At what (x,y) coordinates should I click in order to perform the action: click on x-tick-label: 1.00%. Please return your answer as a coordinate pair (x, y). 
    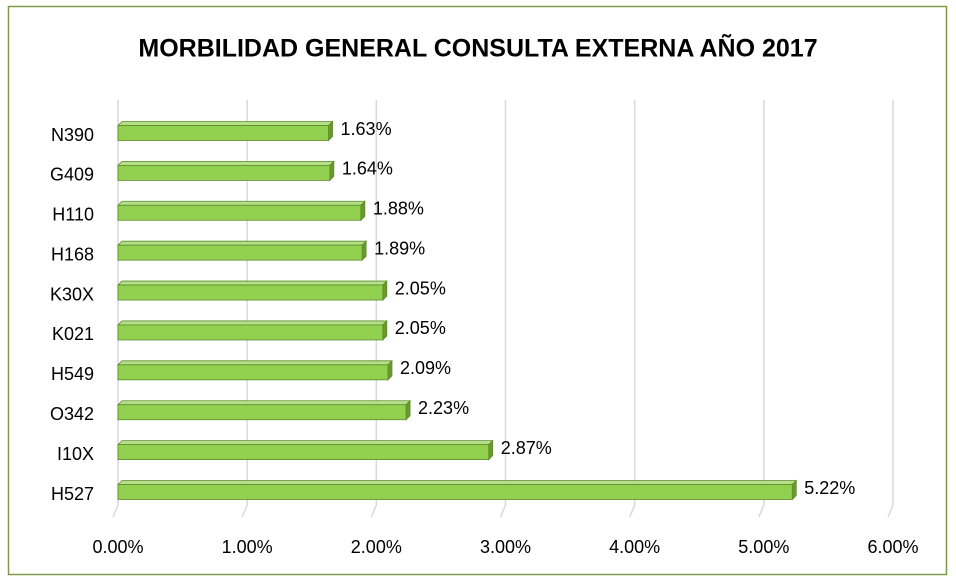
    Looking at the image, I should click on (247, 547).